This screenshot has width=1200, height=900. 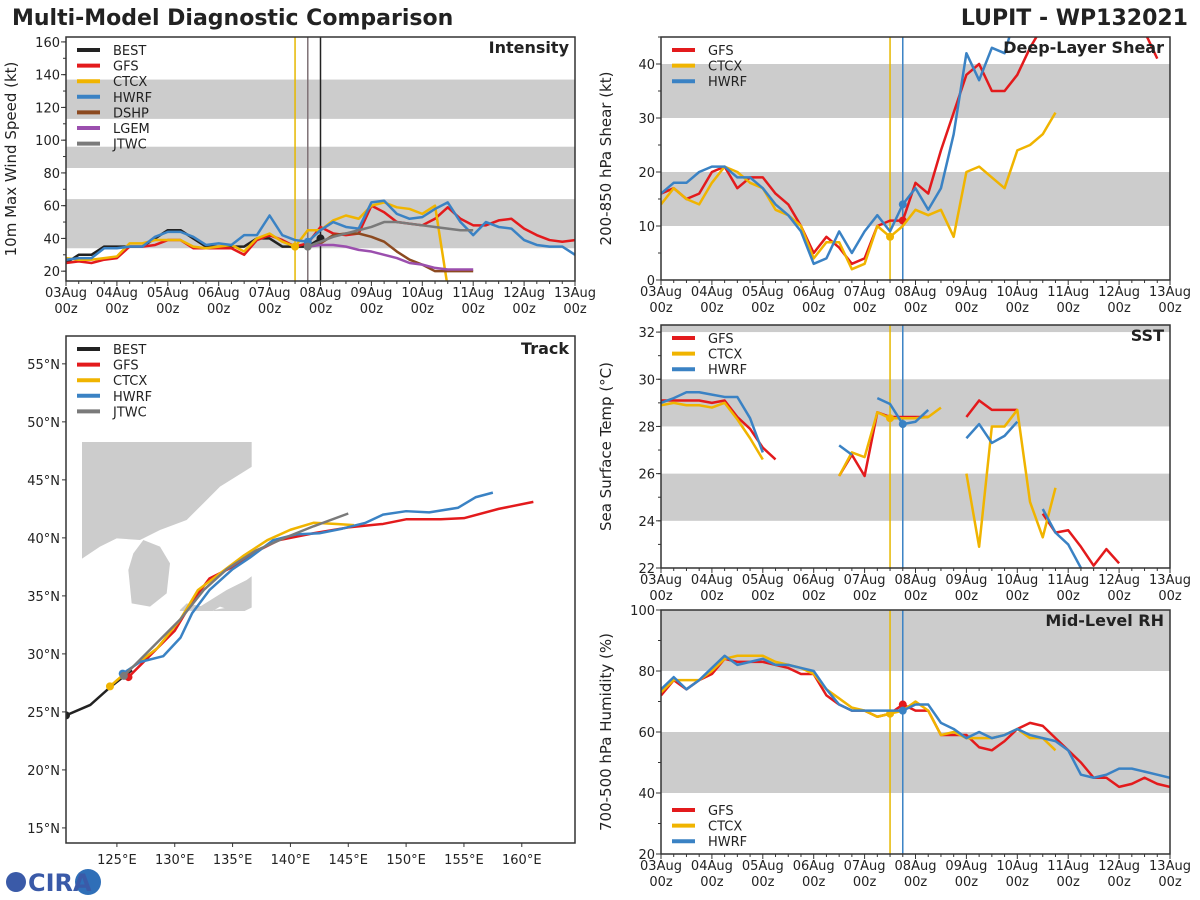 What do you see at coordinates (47, 141) in the screenshot?
I see `y-tick-label: 100` at bounding box center [47, 141].